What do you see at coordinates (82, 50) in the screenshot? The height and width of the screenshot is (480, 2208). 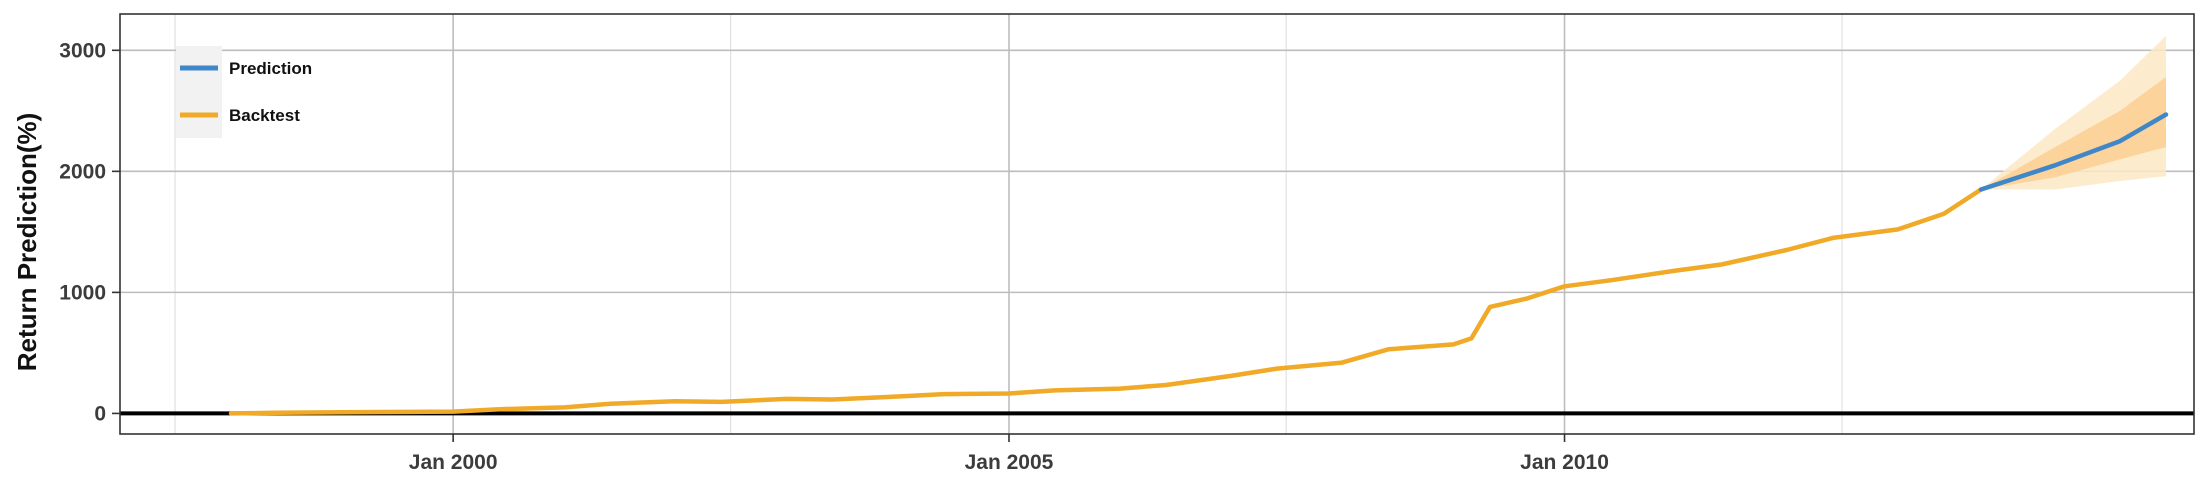 I see `y-tick-label: 3000` at bounding box center [82, 50].